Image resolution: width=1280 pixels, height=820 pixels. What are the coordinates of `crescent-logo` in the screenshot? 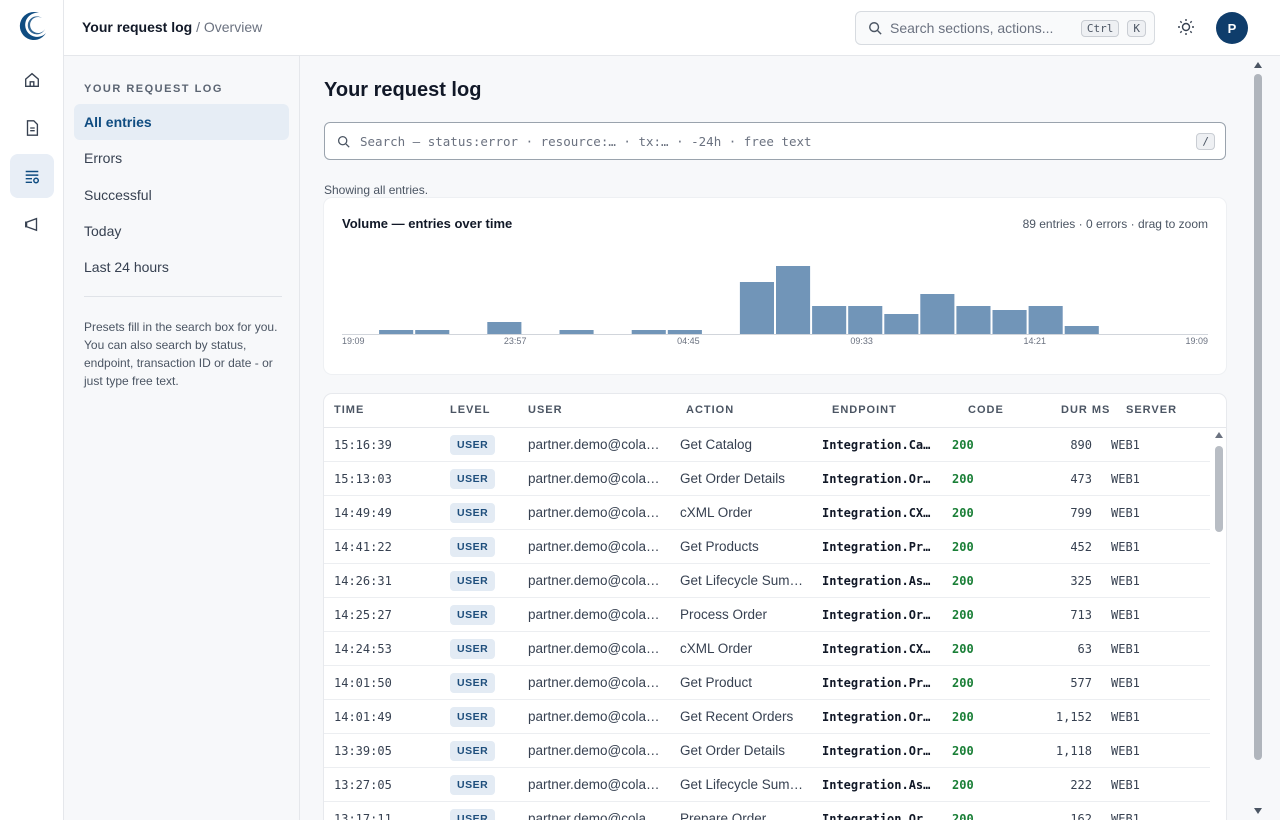 It's located at (32, 26).